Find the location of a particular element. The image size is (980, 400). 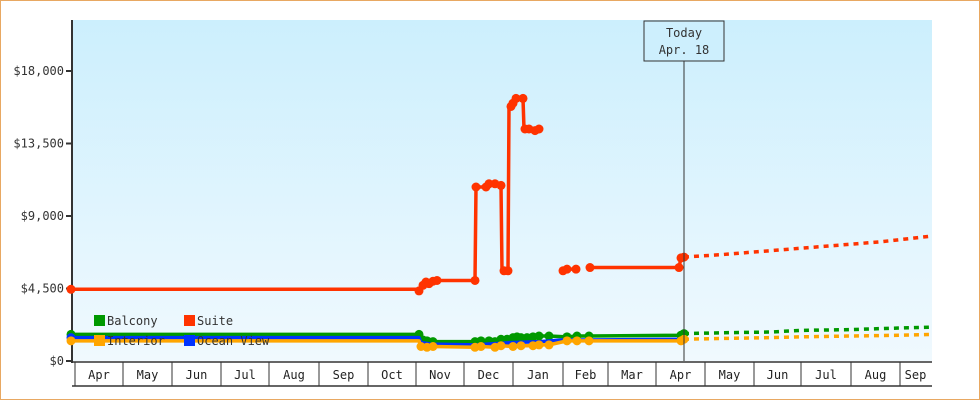

series-interior is located at coordinates (499, 342).